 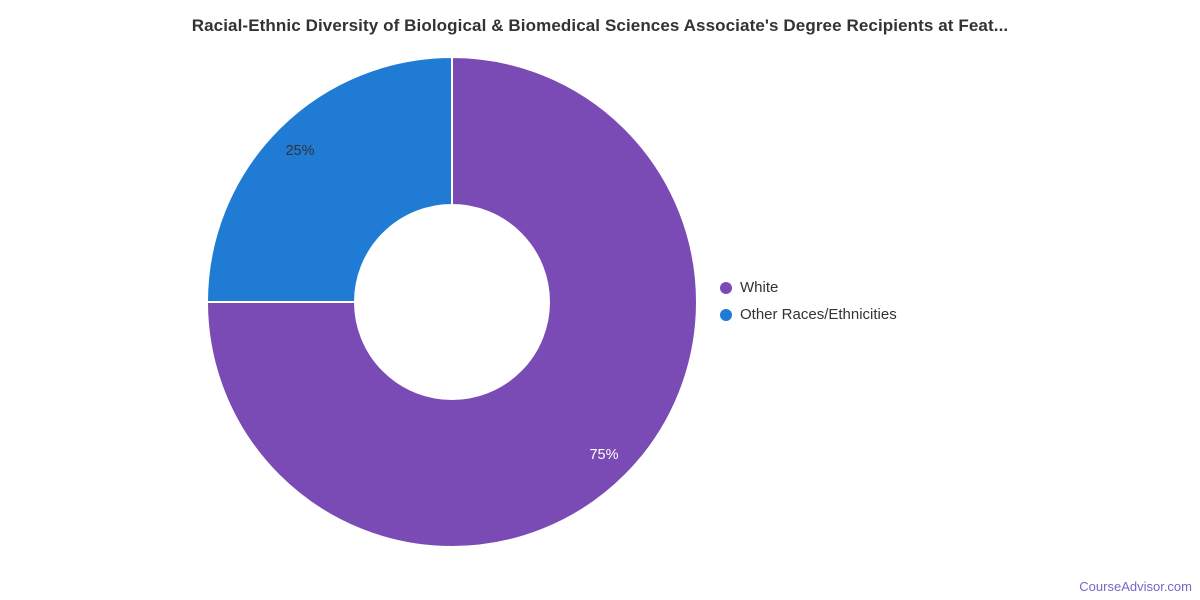 I want to click on slice-value-label: 25%, so click(x=299, y=151).